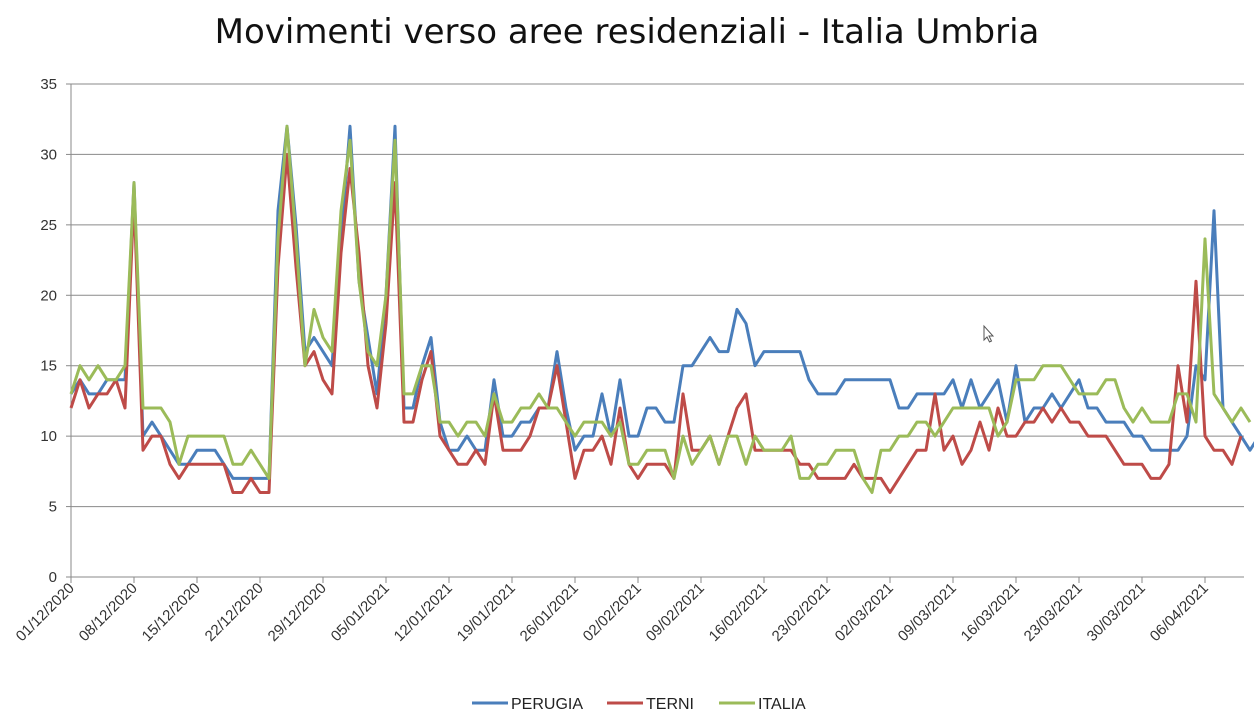 The height and width of the screenshot is (720, 1254). Describe the element at coordinates (53, 507) in the screenshot. I see `y-tick-label: 5` at that location.